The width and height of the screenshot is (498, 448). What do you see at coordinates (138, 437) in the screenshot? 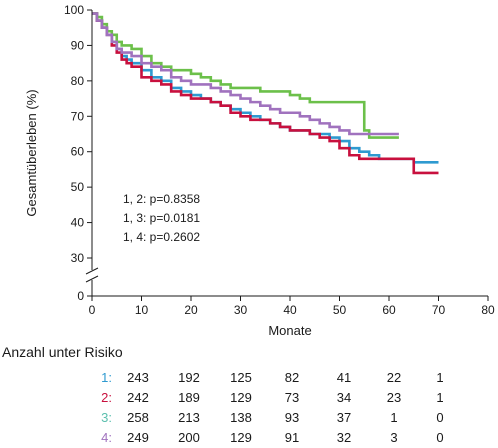
I see `risk-cell: 249` at bounding box center [138, 437].